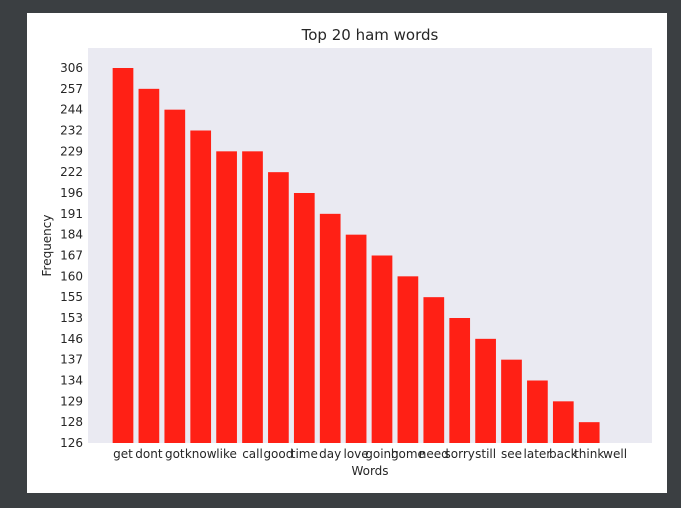 This screenshot has width=681, height=508. I want to click on y-tick-label: 167, so click(71, 256).